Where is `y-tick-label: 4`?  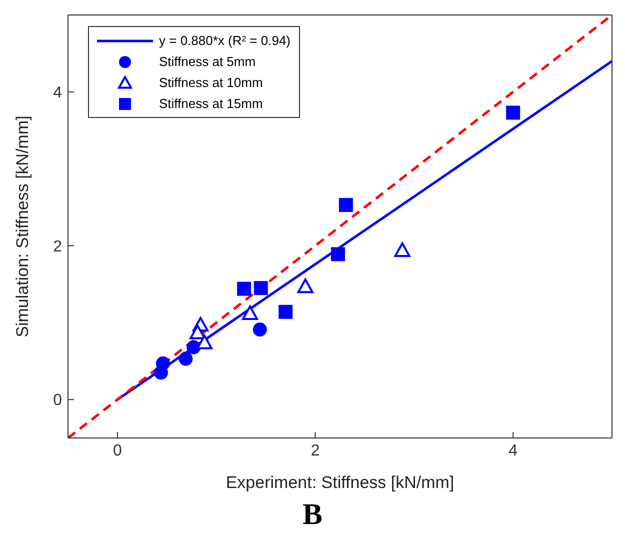
y-tick-label: 4 is located at coordinates (57, 93).